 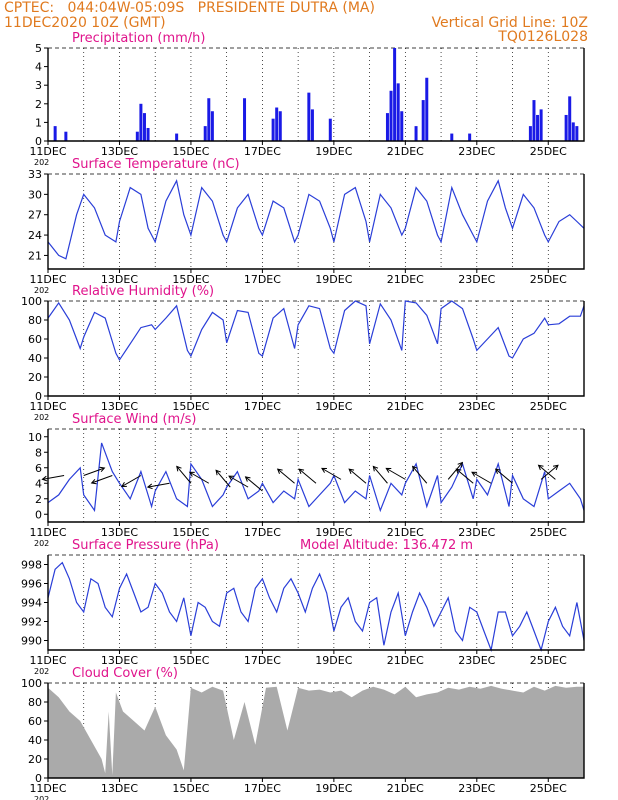 What do you see at coordinates (38, 85) in the screenshot?
I see `precipitation-ytick-label: 3` at bounding box center [38, 85].